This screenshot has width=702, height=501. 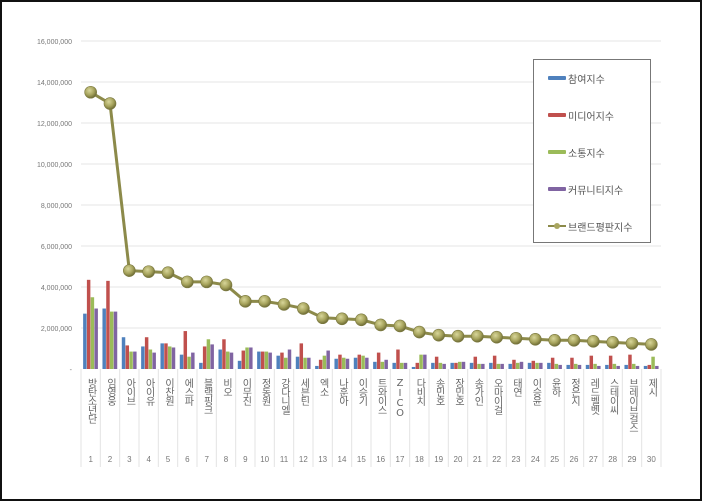 I want to click on x-category-label: 제시, so click(x=652, y=387).